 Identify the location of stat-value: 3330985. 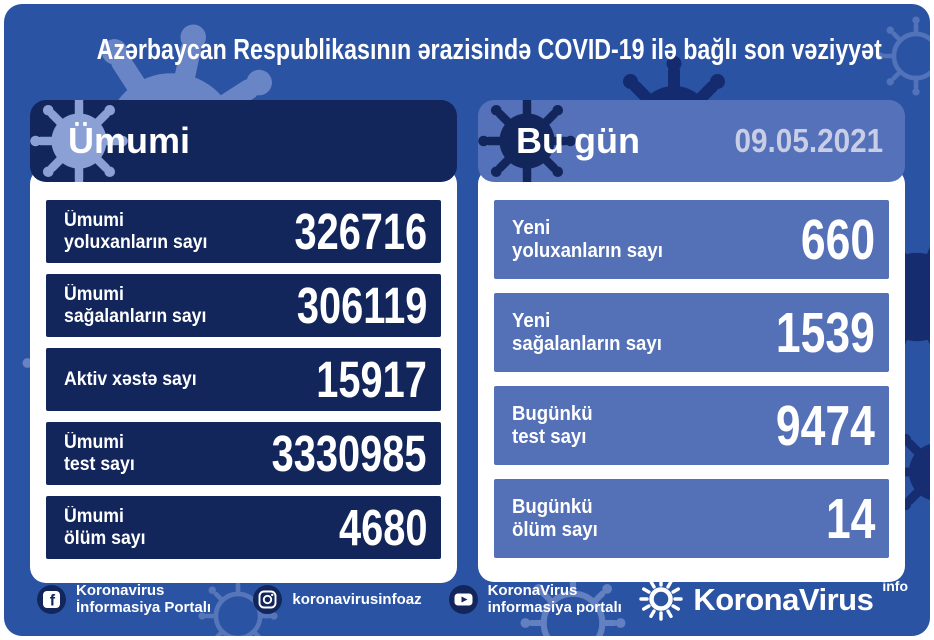
(349, 453).